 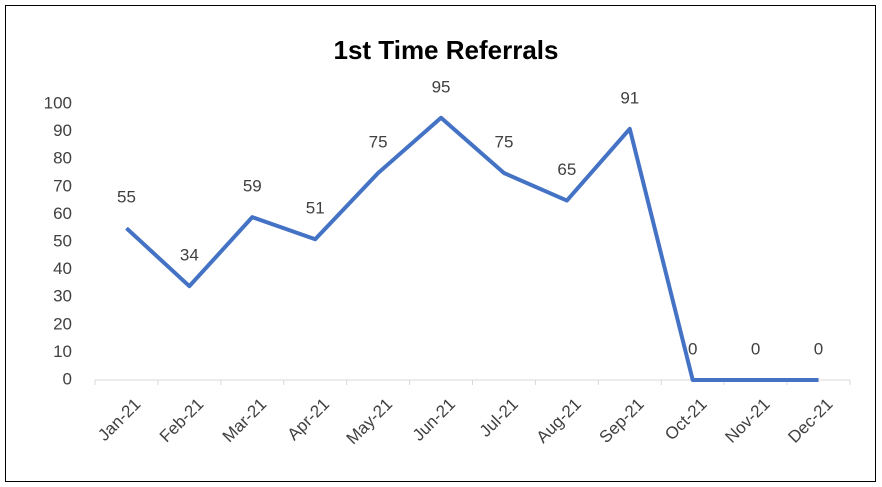 What do you see at coordinates (62, 185) in the screenshot?
I see `y-tick-label: 70` at bounding box center [62, 185].